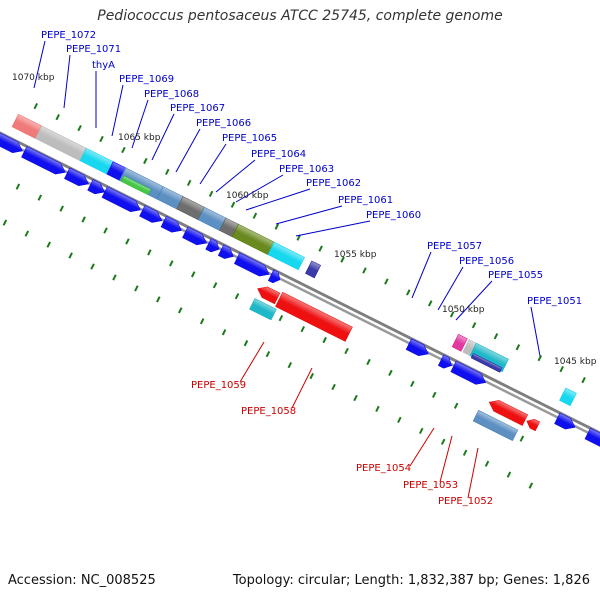 Image resolution: width=600 pixels, height=600 pixels. Describe the element at coordinates (286, 256) in the screenshot. I see `gene-pepe-1062-block` at that location.